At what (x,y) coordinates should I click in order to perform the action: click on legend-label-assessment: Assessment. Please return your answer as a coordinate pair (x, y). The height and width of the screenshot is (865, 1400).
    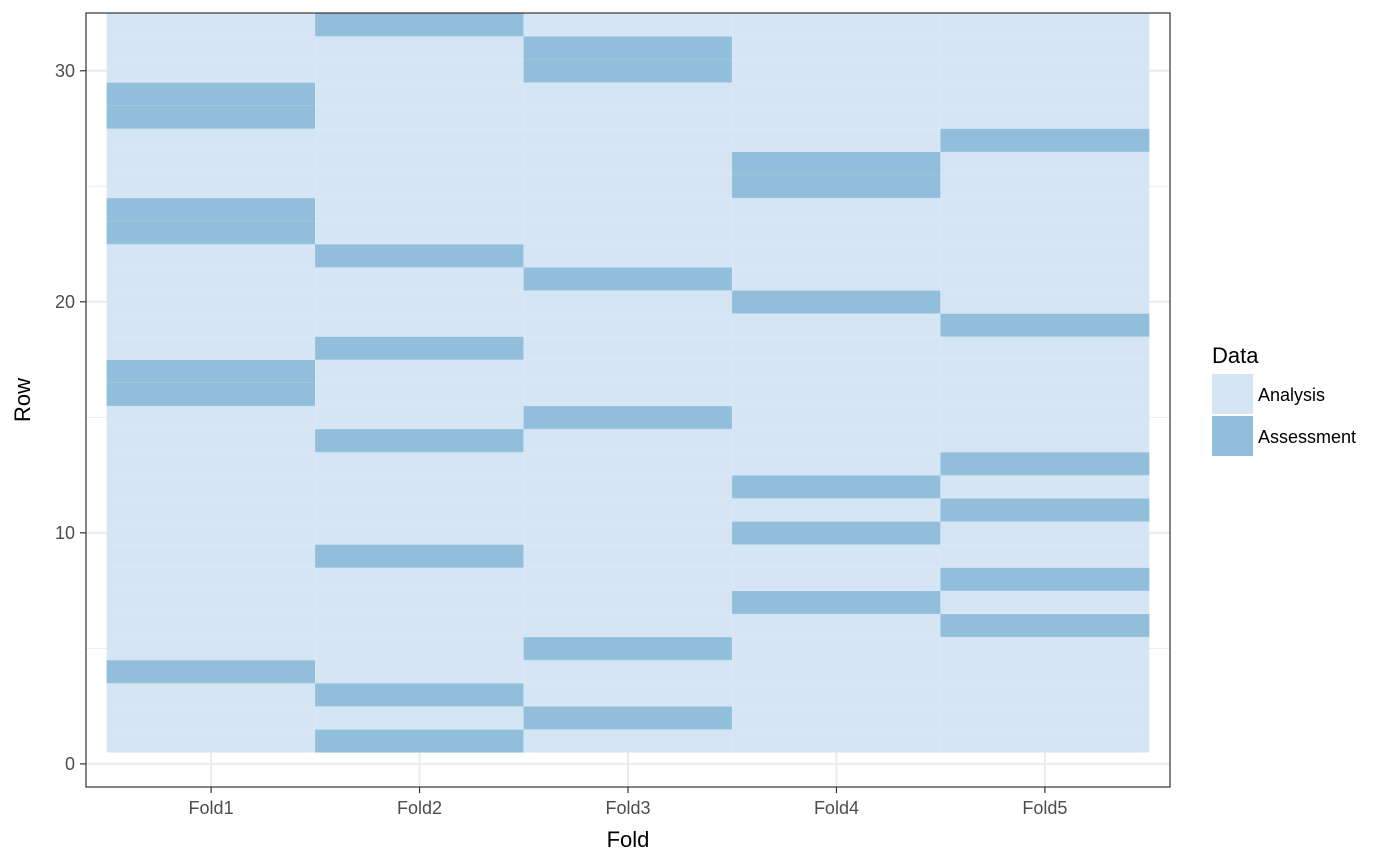
    Looking at the image, I should click on (1307, 437).